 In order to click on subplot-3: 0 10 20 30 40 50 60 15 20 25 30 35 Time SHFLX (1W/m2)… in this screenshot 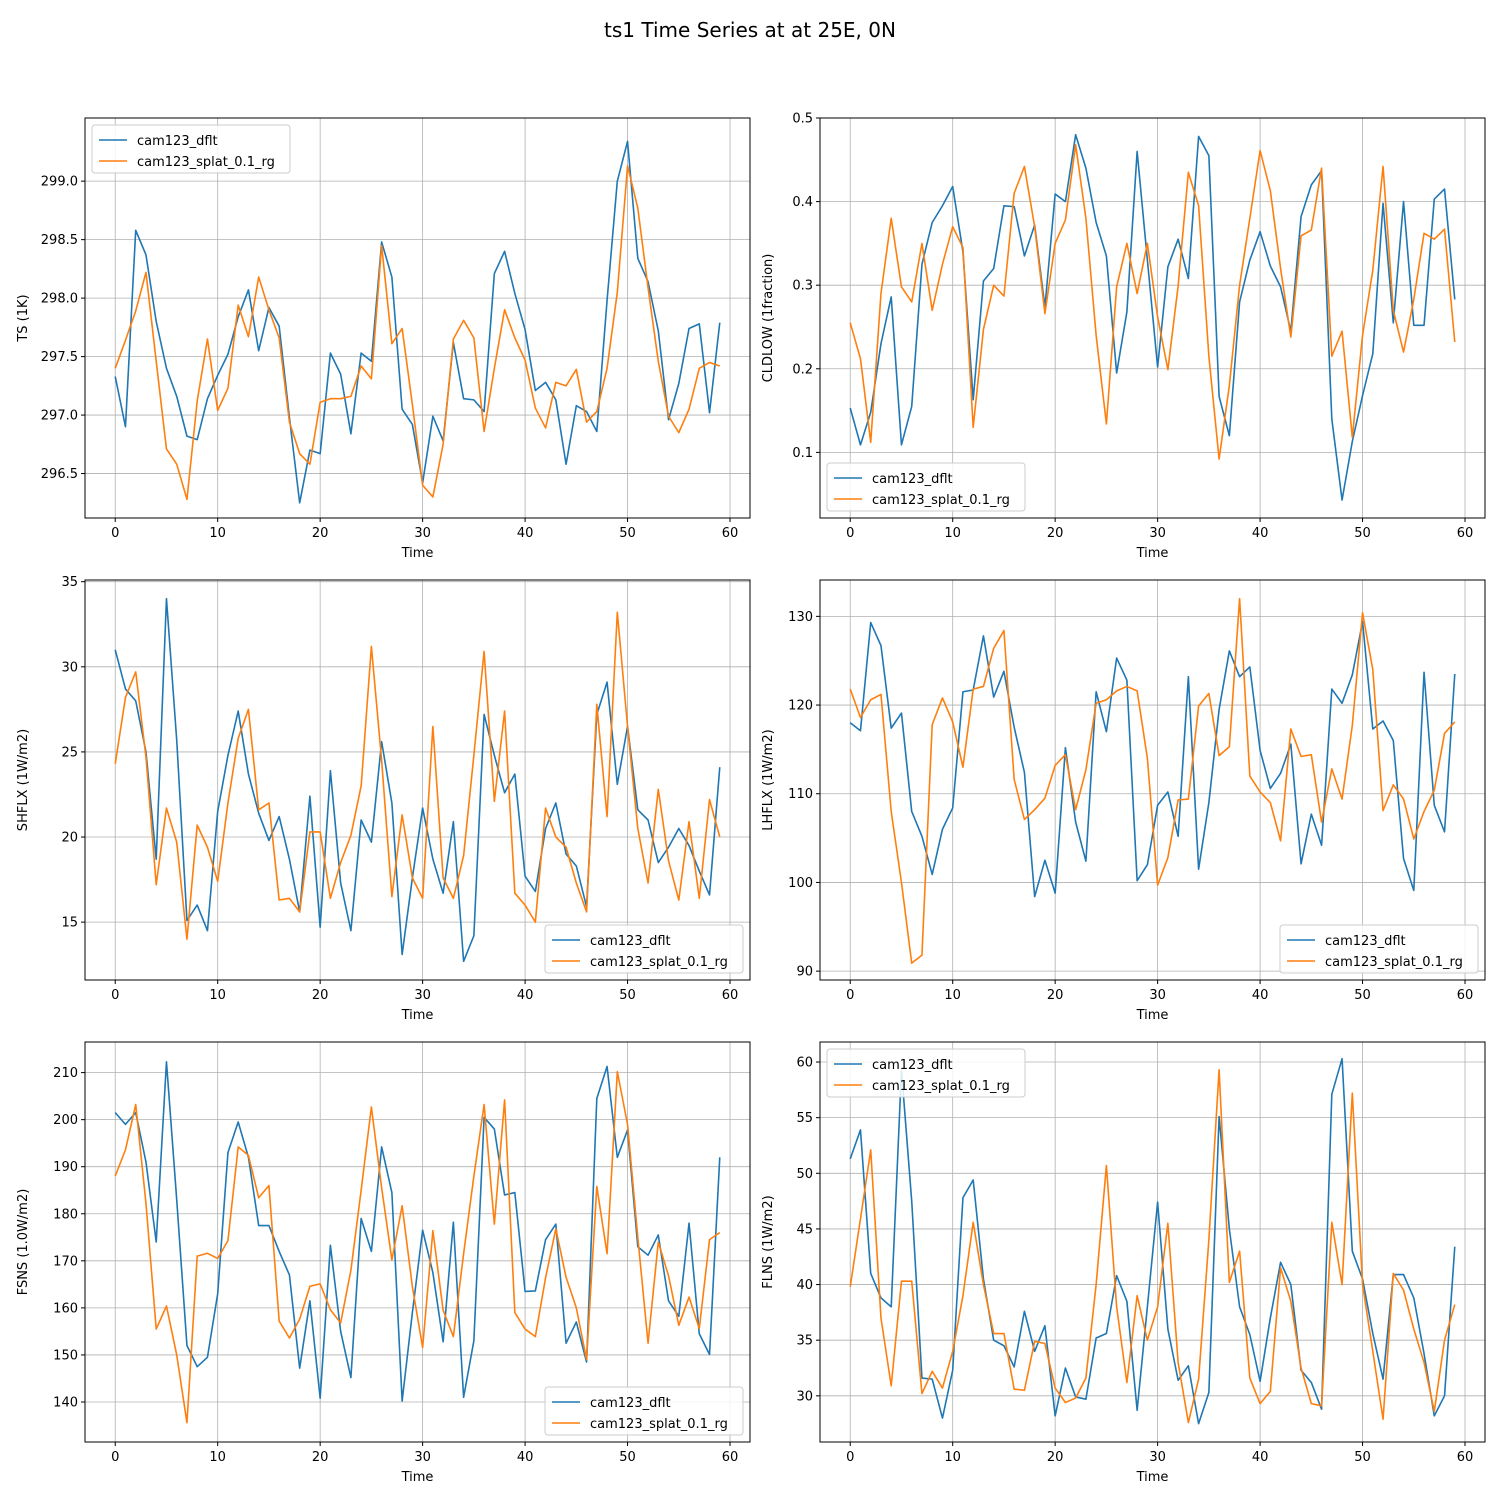, I will do `click(383, 799)`.